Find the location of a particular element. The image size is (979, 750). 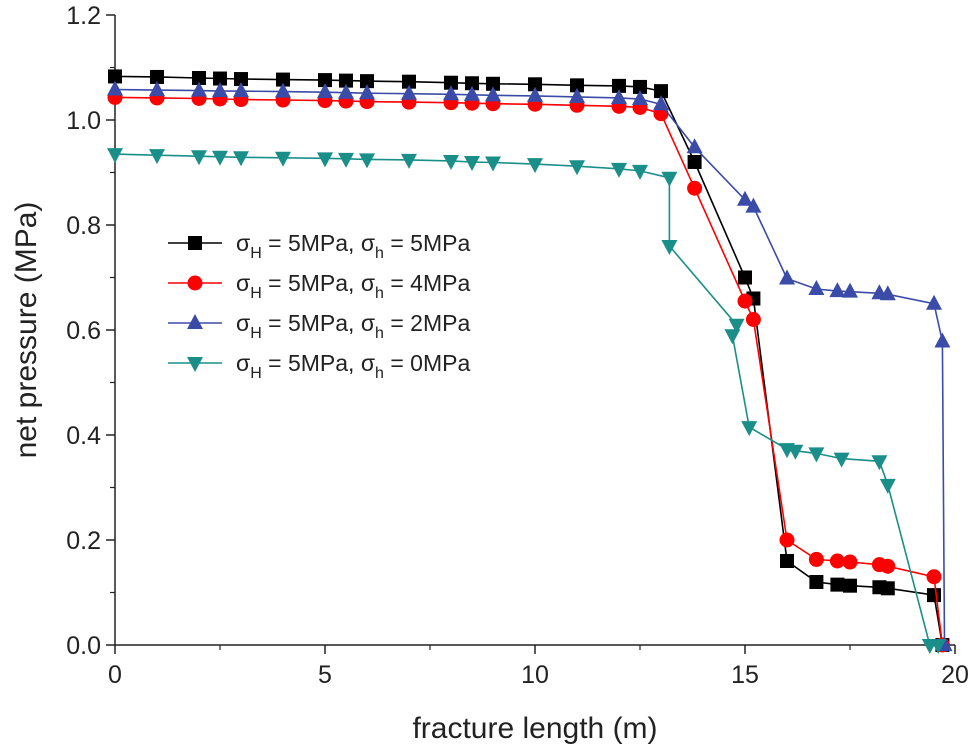

x-tick-label: 10 is located at coordinates (535, 675).